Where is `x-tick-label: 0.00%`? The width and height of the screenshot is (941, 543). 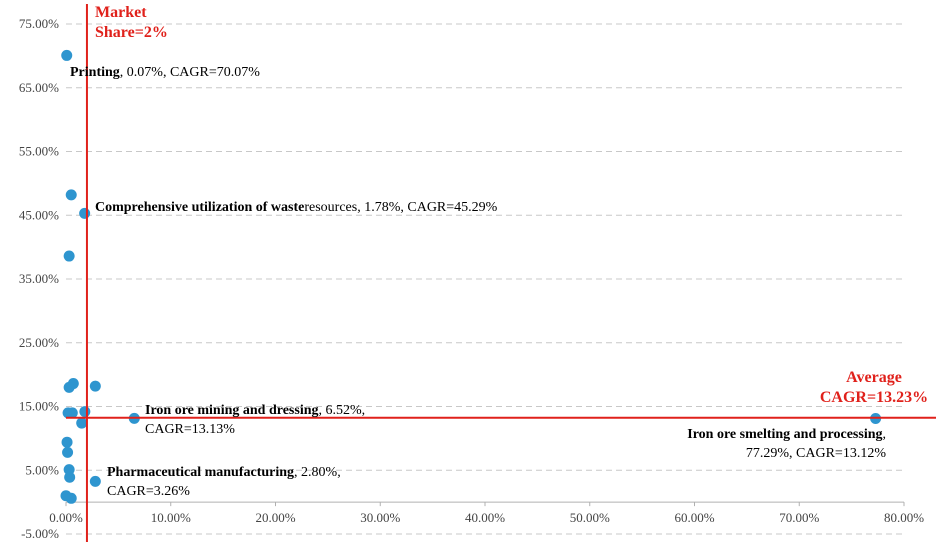
x-tick-label: 0.00% is located at coordinates (66, 517).